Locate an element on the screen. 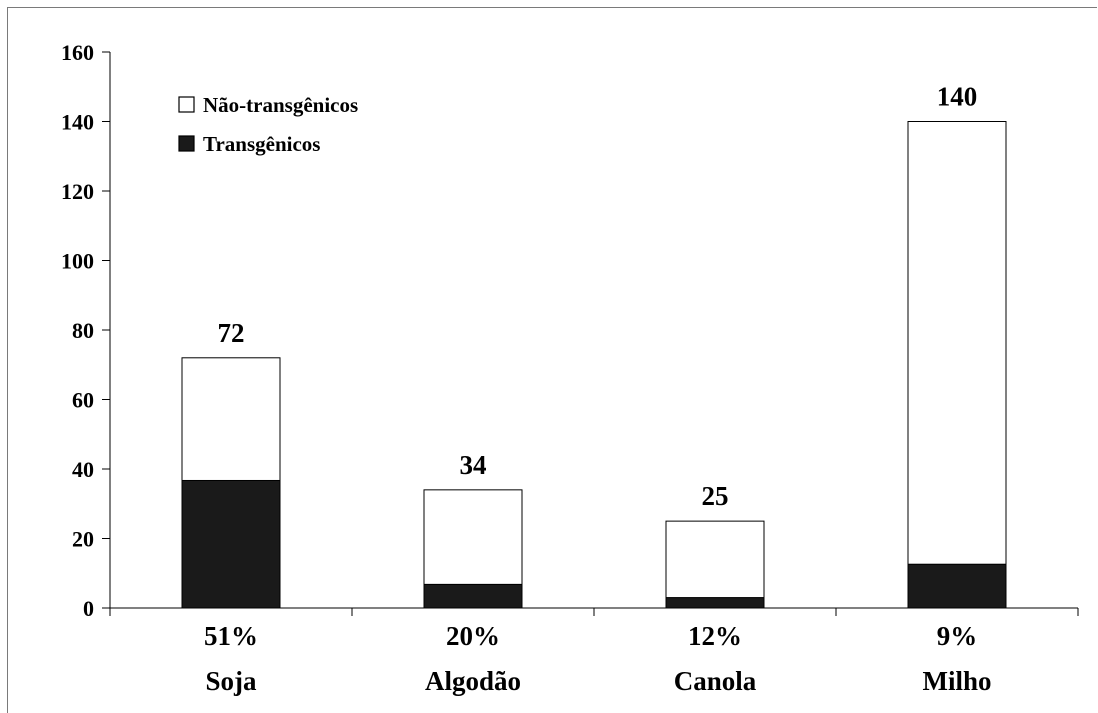 The image size is (1098, 713). legend-swatch-transgenicos is located at coordinates (186, 143).